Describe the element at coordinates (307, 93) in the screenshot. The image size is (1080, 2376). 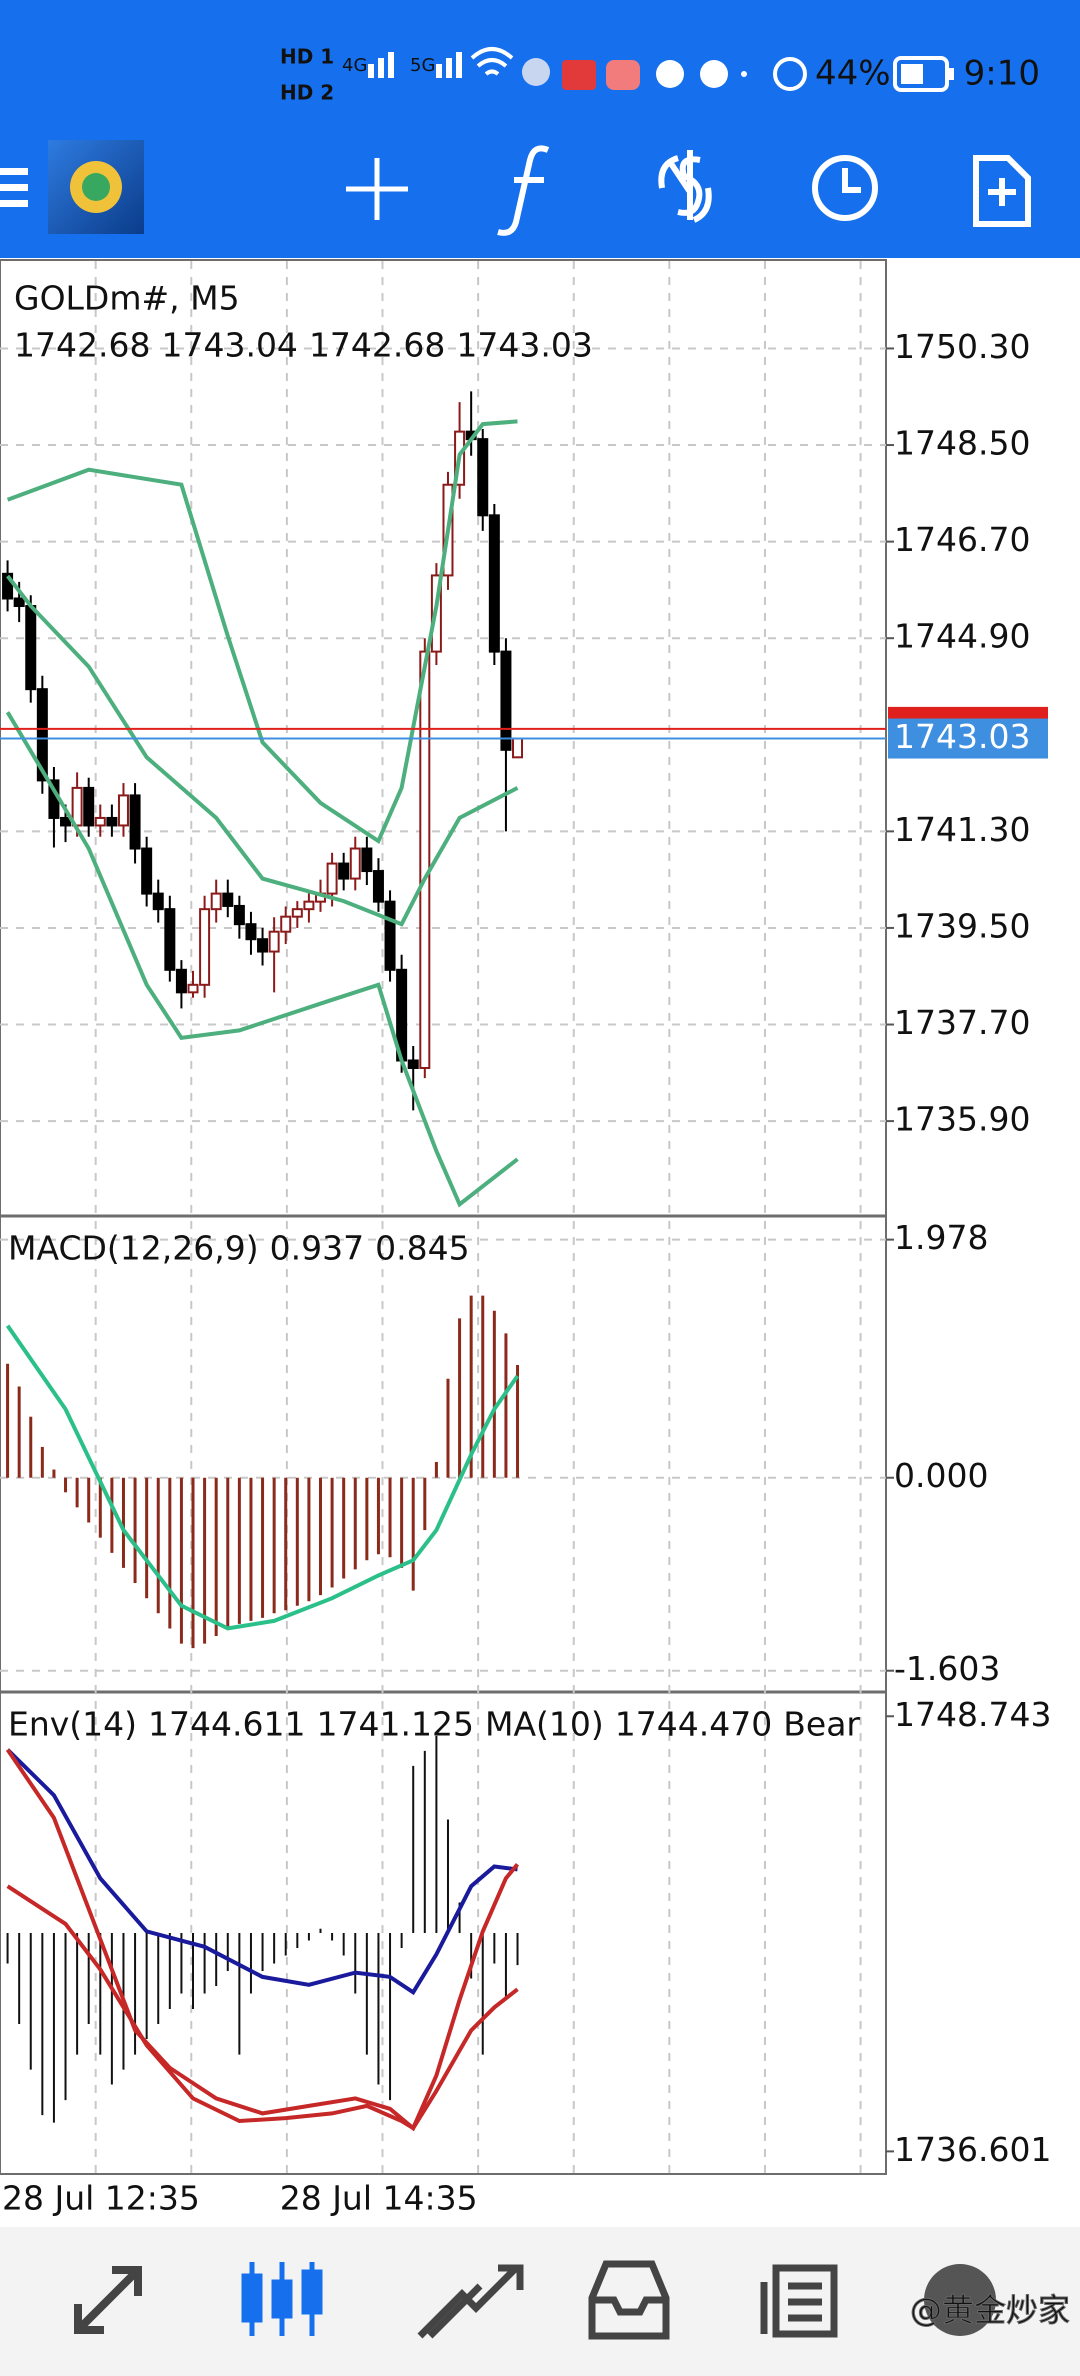
I see `sim-label: HD 2` at that location.